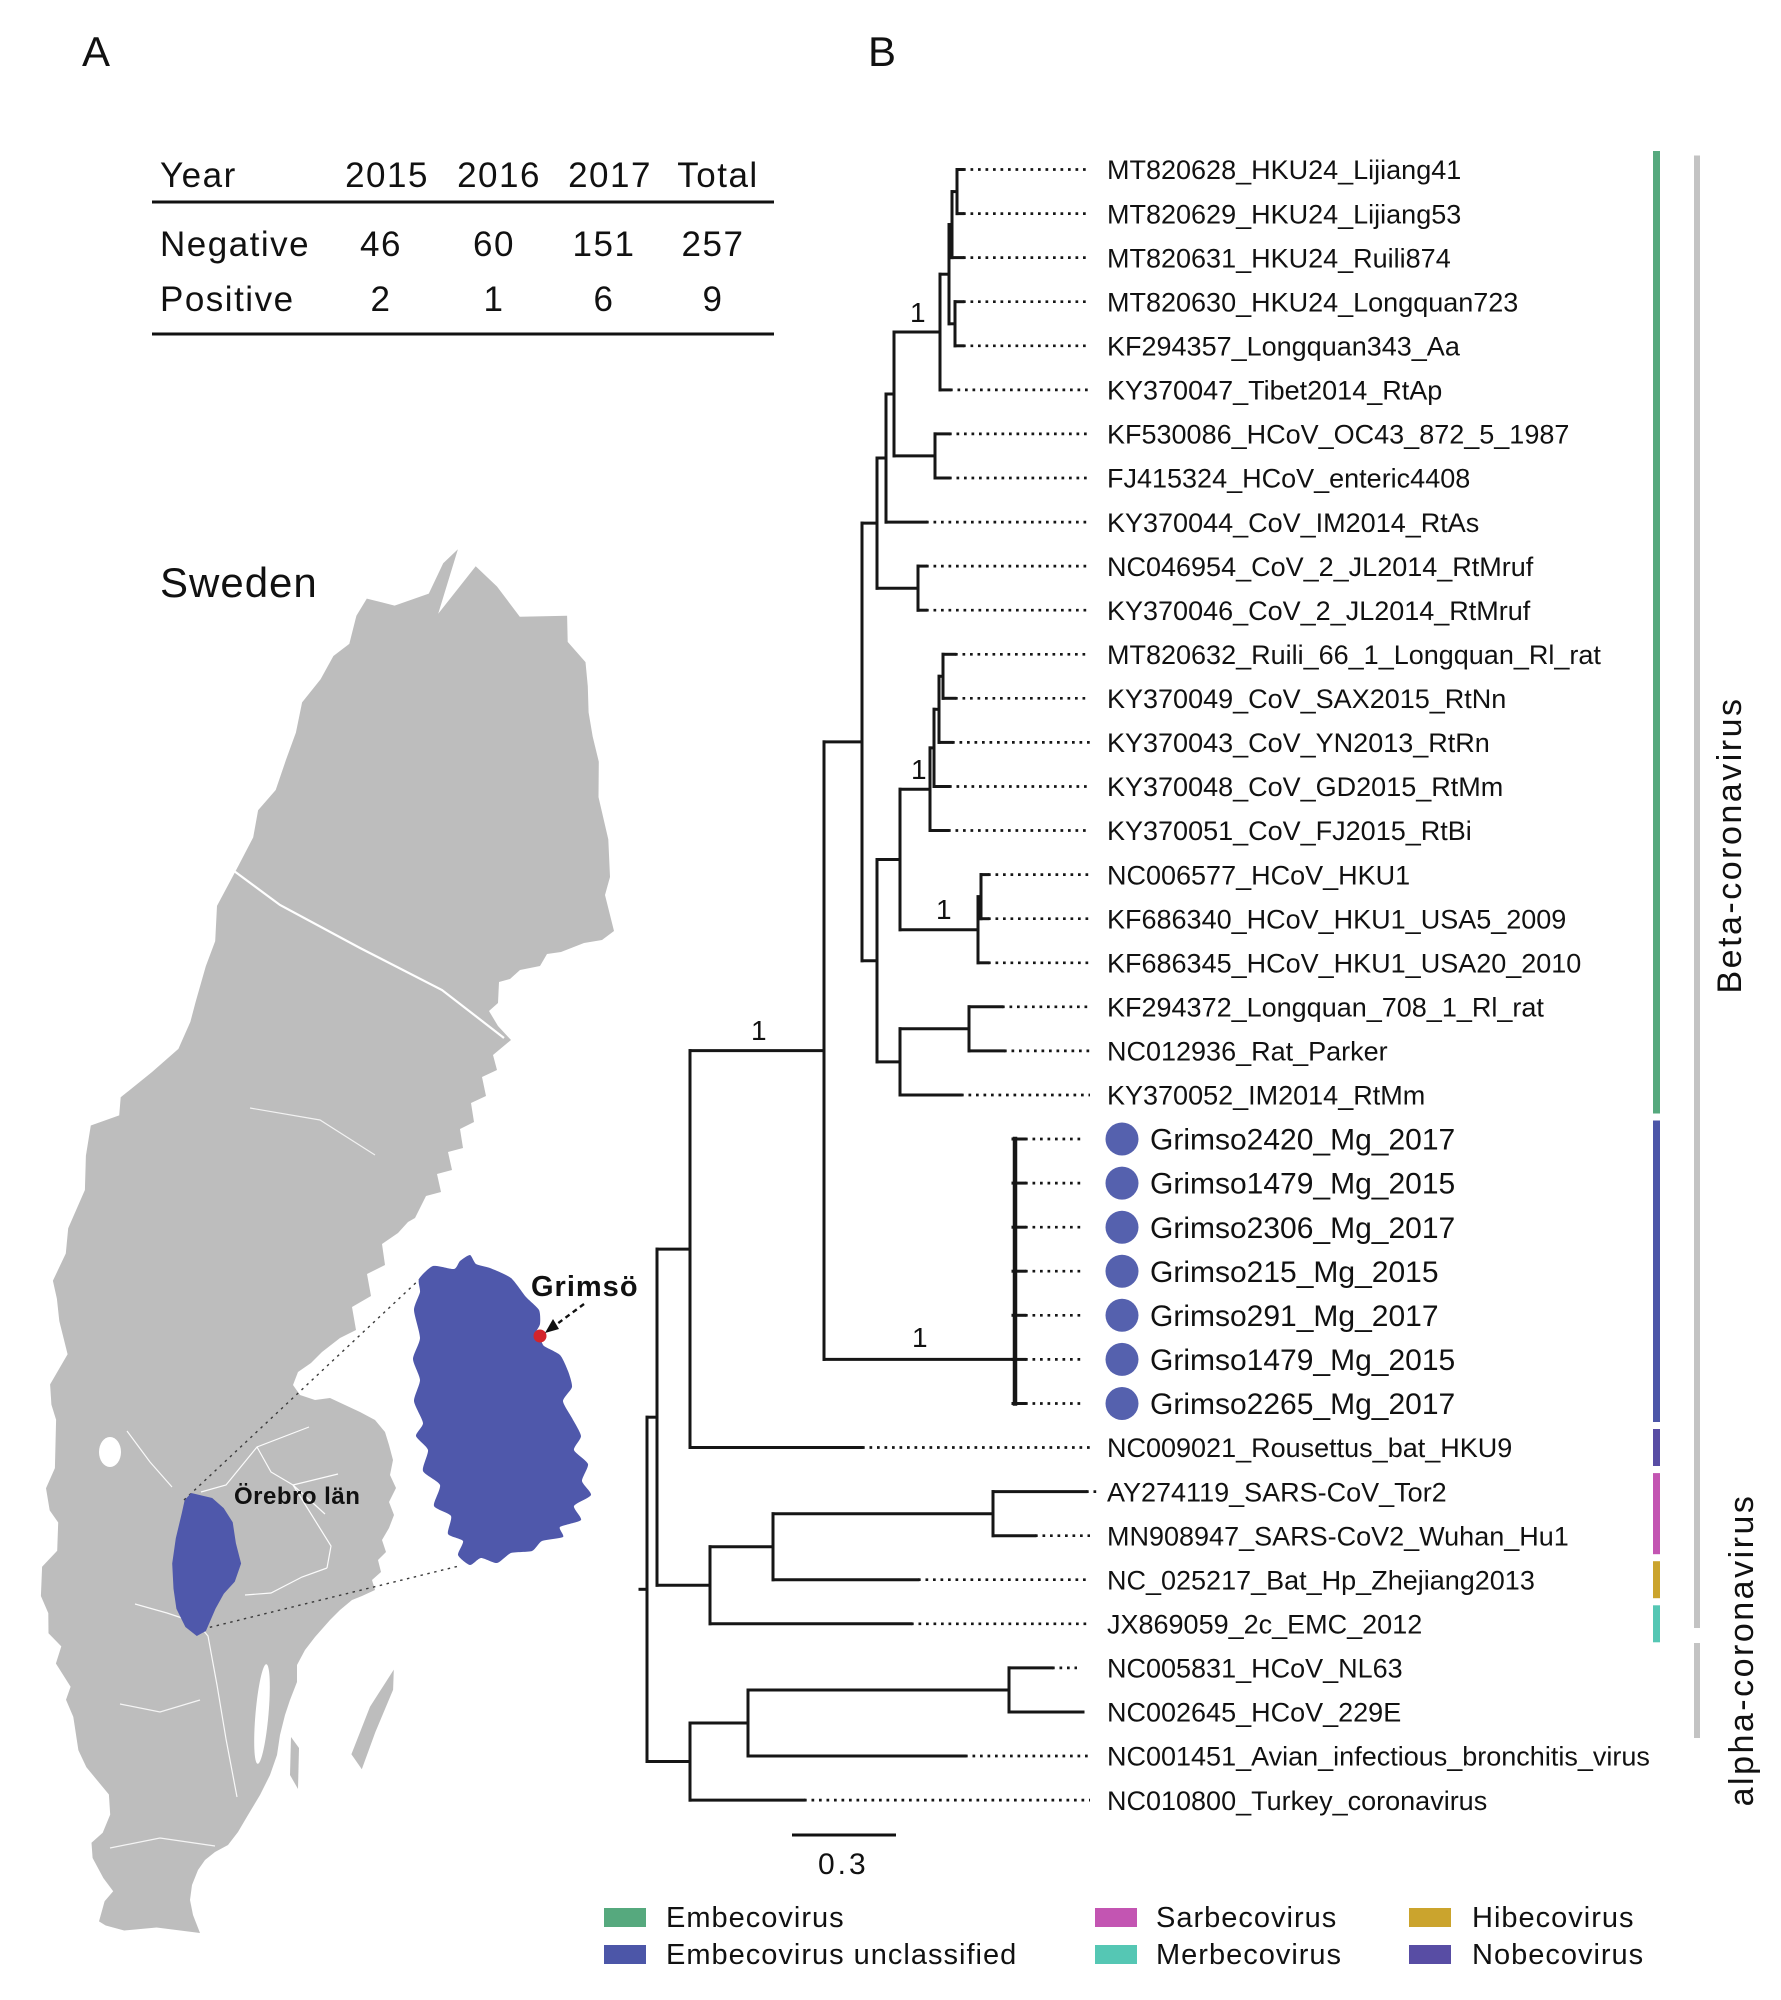 This screenshot has height=2000, width=1781. I want to click on svg-text: JX869059_2c_EMC_2012, so click(1264, 1625).